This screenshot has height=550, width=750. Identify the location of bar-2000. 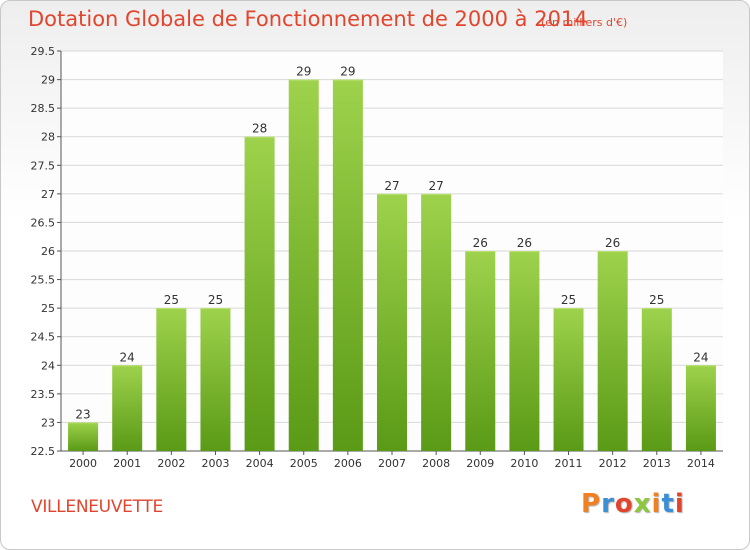
(83, 436).